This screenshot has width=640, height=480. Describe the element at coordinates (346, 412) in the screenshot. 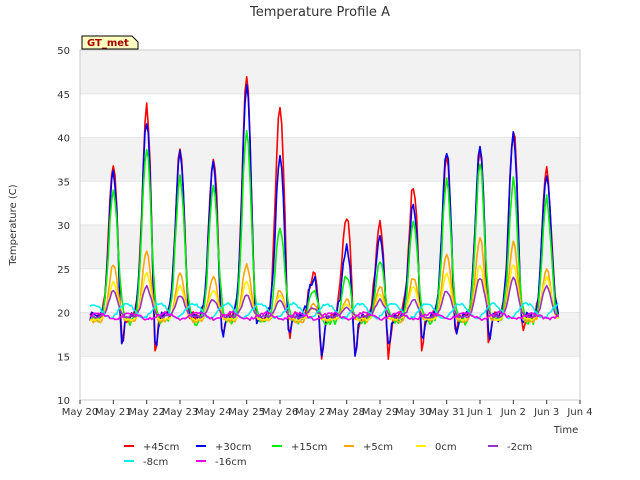

I see `x-tick-label: May 28` at that location.